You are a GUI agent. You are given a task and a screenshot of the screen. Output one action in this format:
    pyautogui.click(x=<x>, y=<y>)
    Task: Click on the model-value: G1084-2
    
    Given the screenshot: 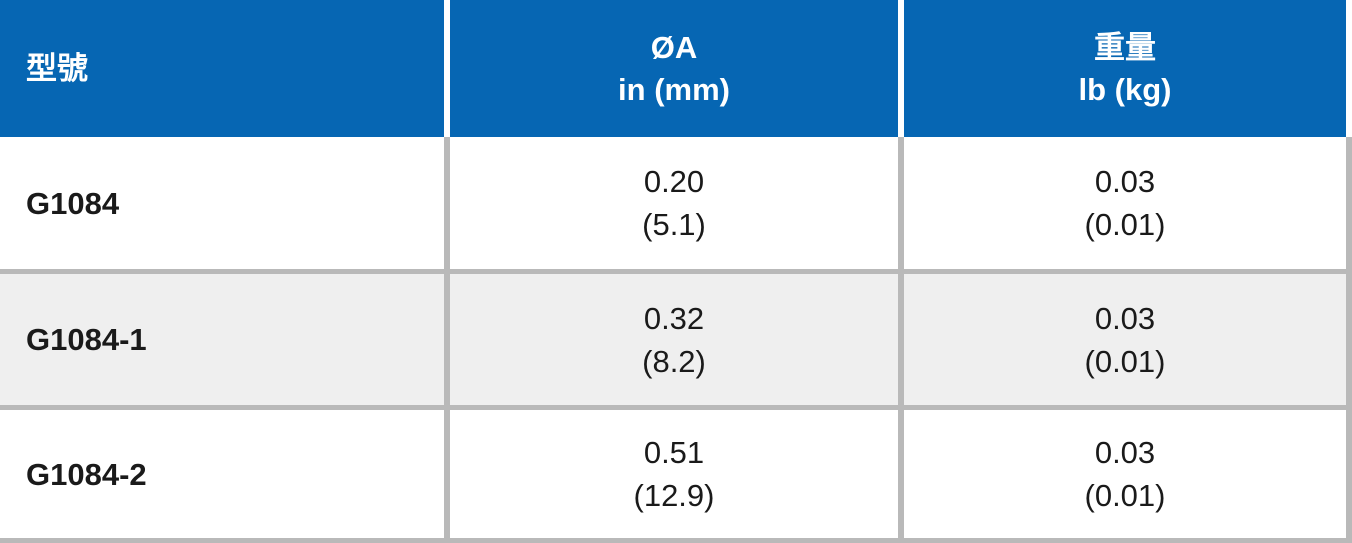 What is the action you would take?
    pyautogui.click(x=86, y=474)
    